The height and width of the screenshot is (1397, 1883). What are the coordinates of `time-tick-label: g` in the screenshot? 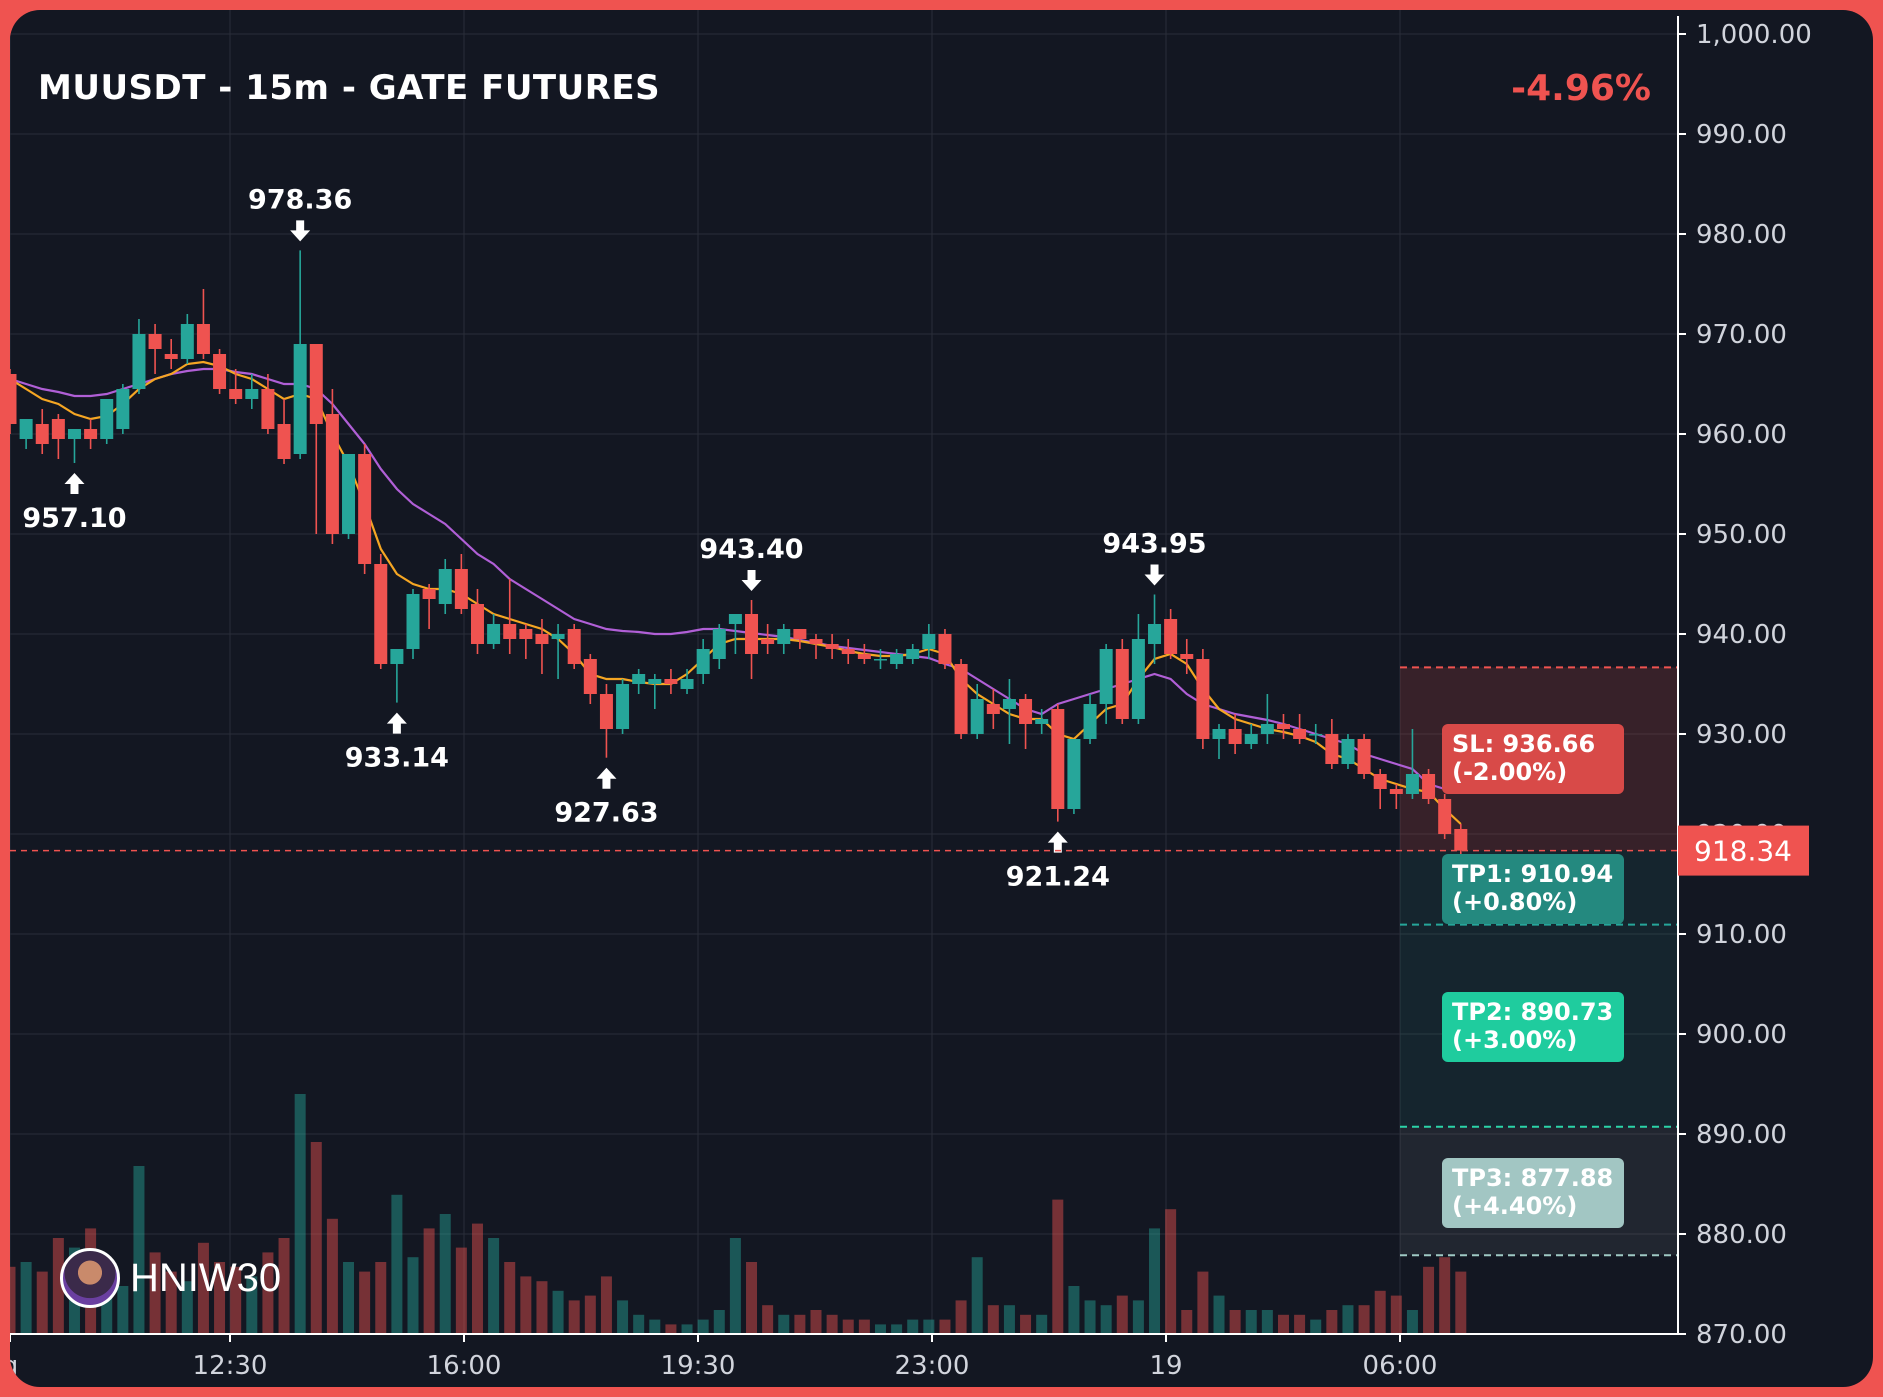 It's located at (14, 1366).